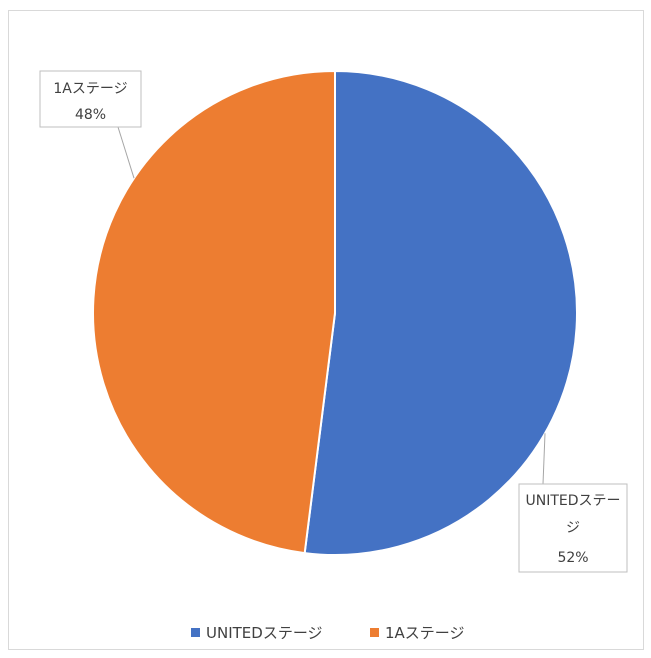 The height and width of the screenshot is (658, 651). Describe the element at coordinates (425, 633) in the screenshot. I see `legend-label-1a: 1Aステージ` at that location.